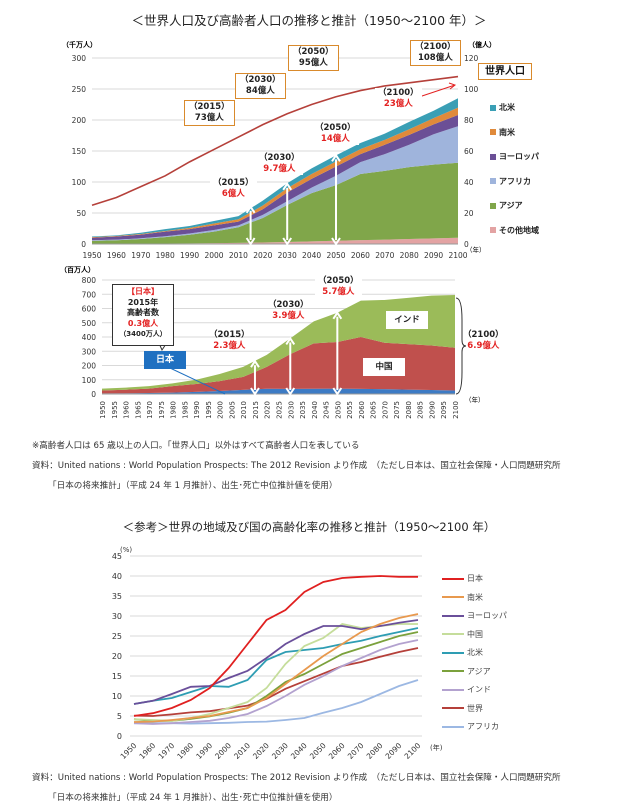 This screenshot has width=618, height=808. Describe the element at coordinates (291, 410) in the screenshot. I see `x-tick-label: 2030` at that location.